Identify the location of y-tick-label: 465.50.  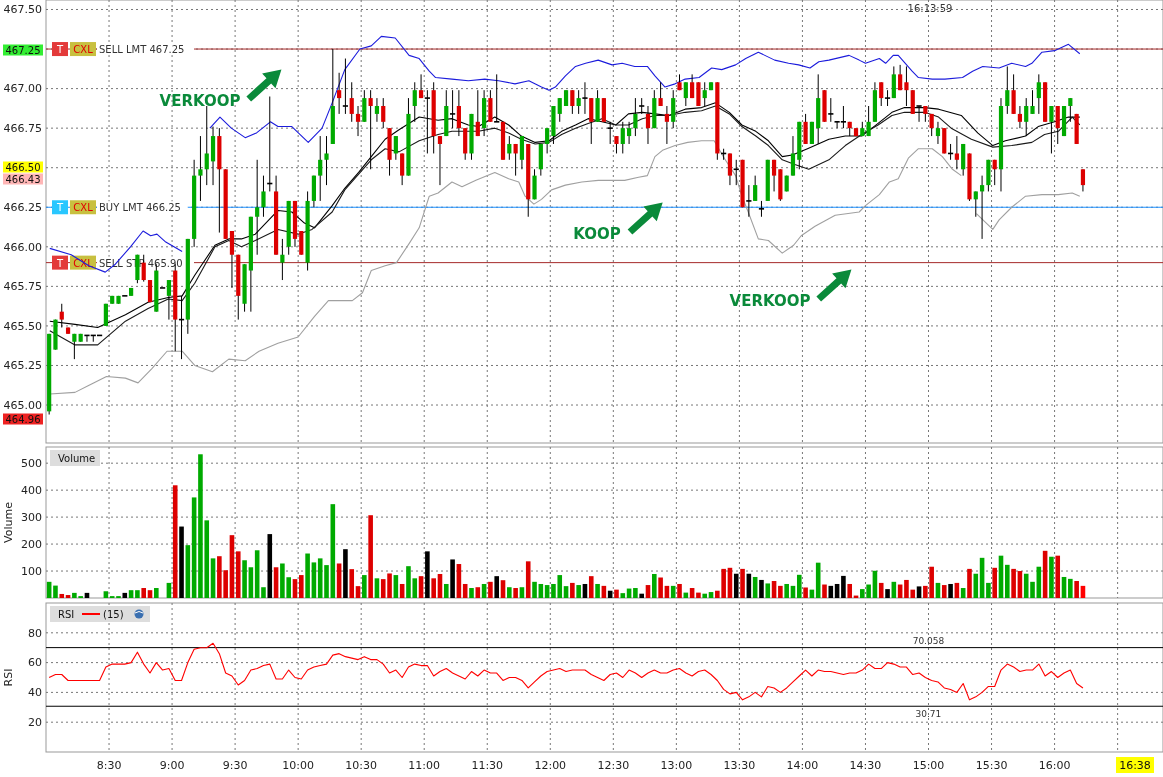
(22, 326).